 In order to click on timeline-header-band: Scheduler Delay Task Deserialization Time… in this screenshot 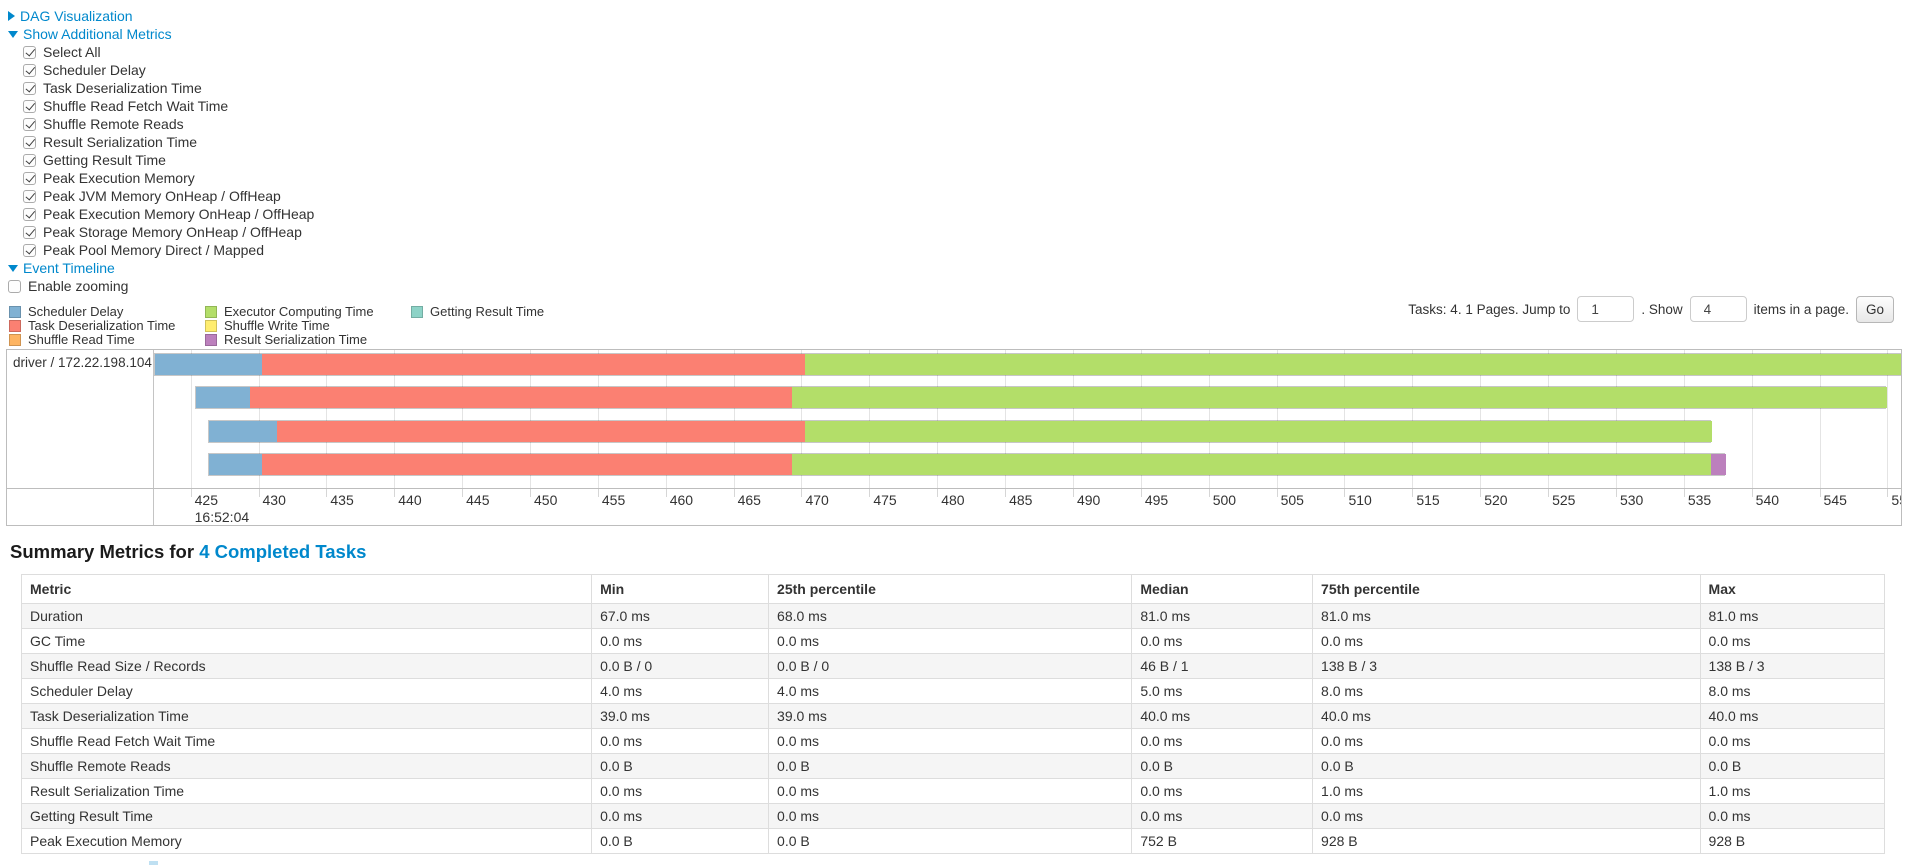, I will do `click(953, 322)`.